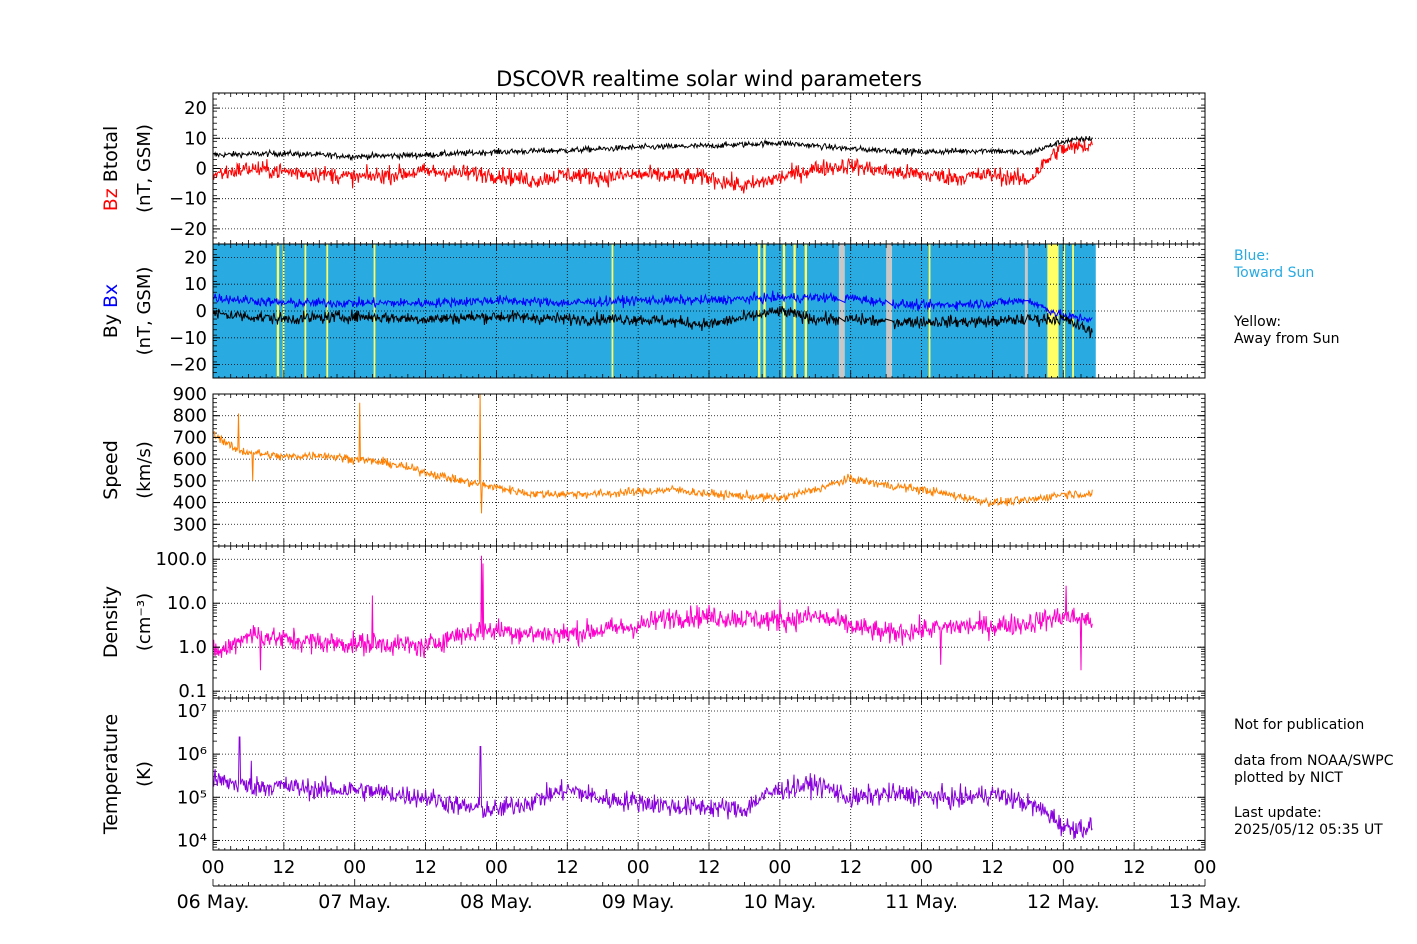 Image resolution: width=1417 pixels, height=944 pixels. What do you see at coordinates (111, 311) in the screenshot?
I see `y-axis-label: By Bx` at bounding box center [111, 311].